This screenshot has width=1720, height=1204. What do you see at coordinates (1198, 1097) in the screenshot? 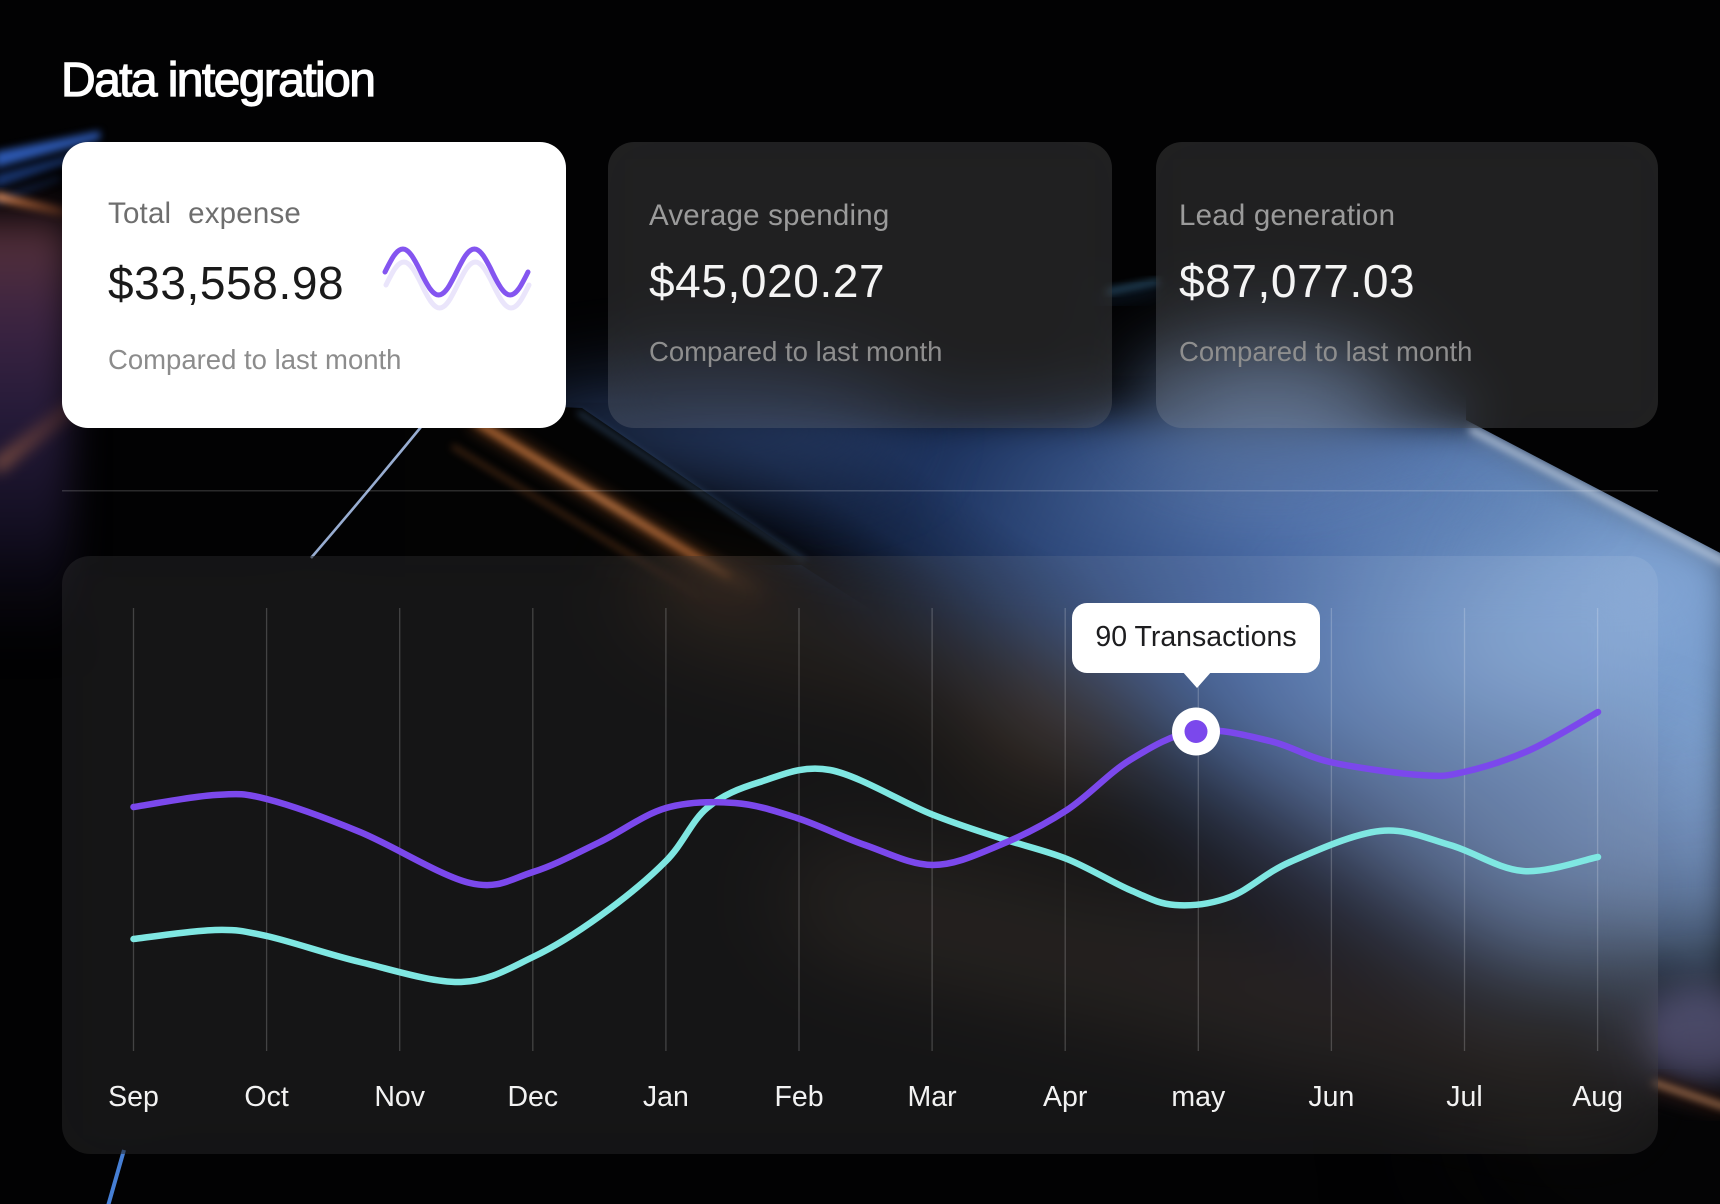
I see `svg-text: may` at bounding box center [1198, 1097].